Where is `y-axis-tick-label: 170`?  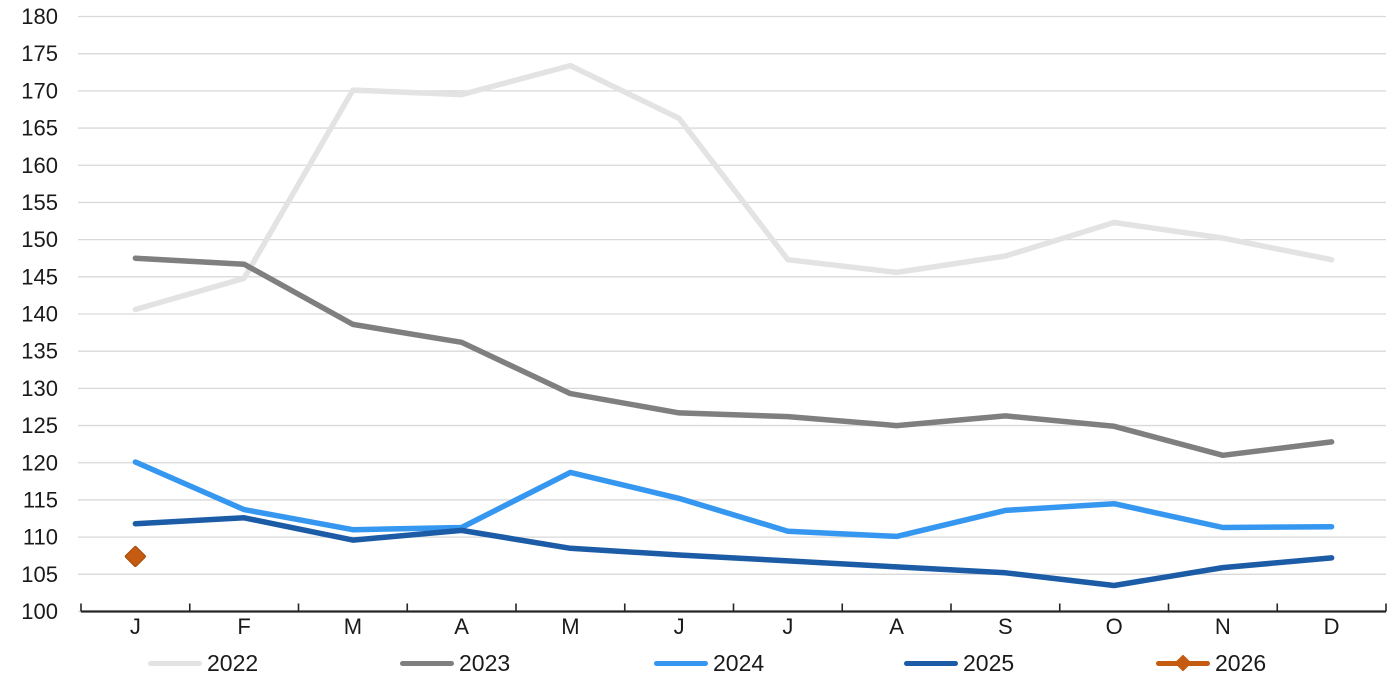
y-axis-tick-label: 170 is located at coordinates (39, 90).